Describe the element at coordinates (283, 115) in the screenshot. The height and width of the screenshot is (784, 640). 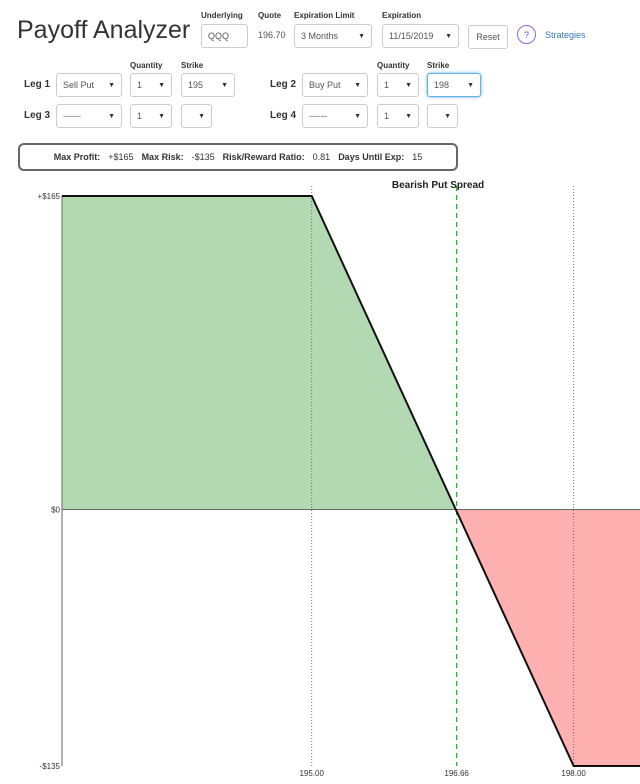
I see `leg-label: Leg 4` at that location.